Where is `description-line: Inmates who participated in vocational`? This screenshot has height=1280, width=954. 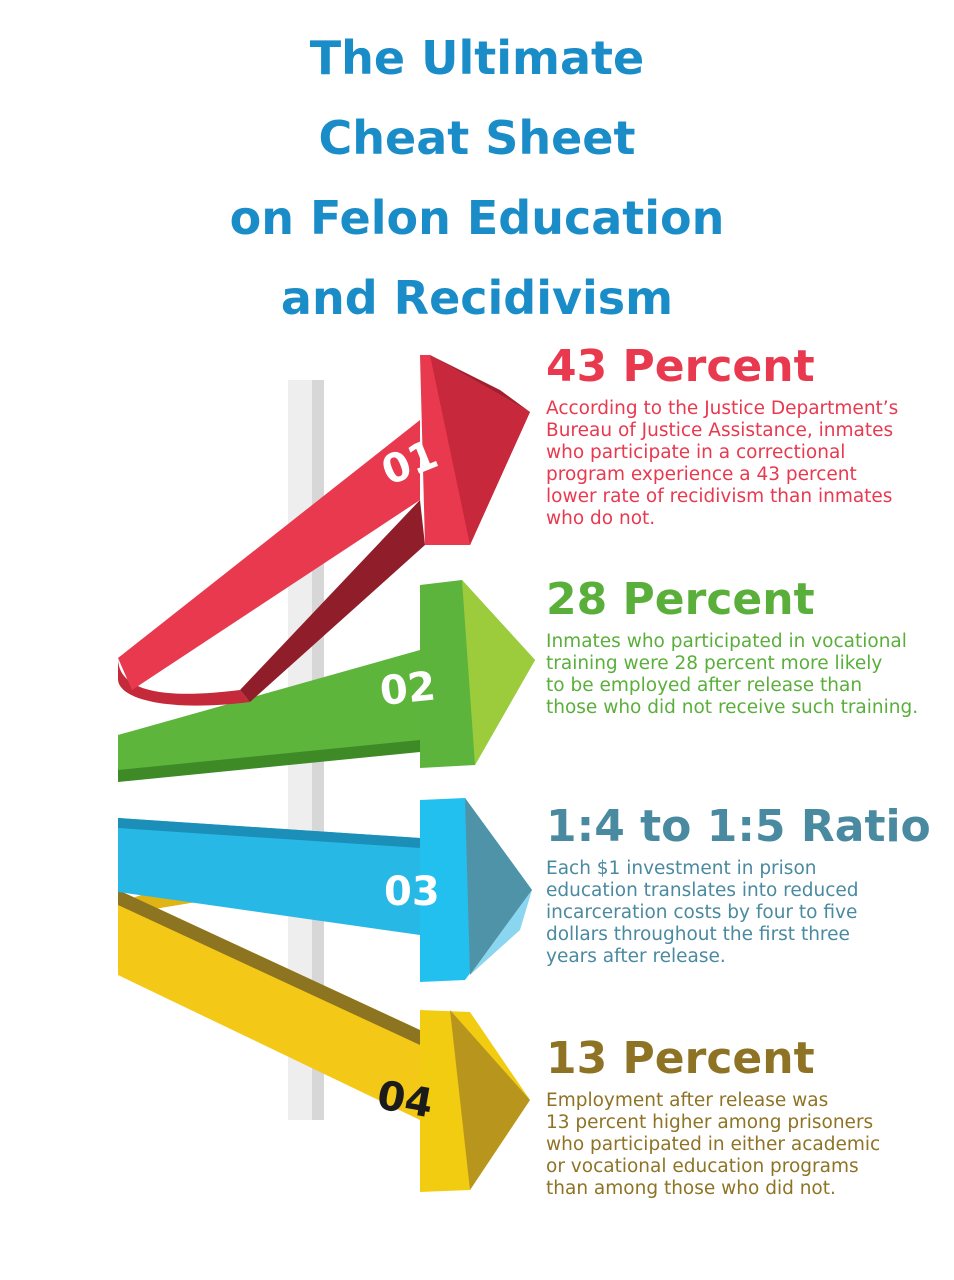 description-line: Inmates who participated in vocational is located at coordinates (726, 641).